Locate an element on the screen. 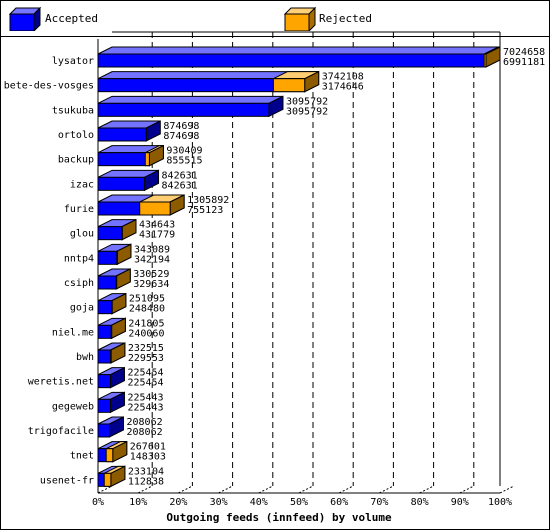  value-label-accepted: 874698 is located at coordinates (181, 126).